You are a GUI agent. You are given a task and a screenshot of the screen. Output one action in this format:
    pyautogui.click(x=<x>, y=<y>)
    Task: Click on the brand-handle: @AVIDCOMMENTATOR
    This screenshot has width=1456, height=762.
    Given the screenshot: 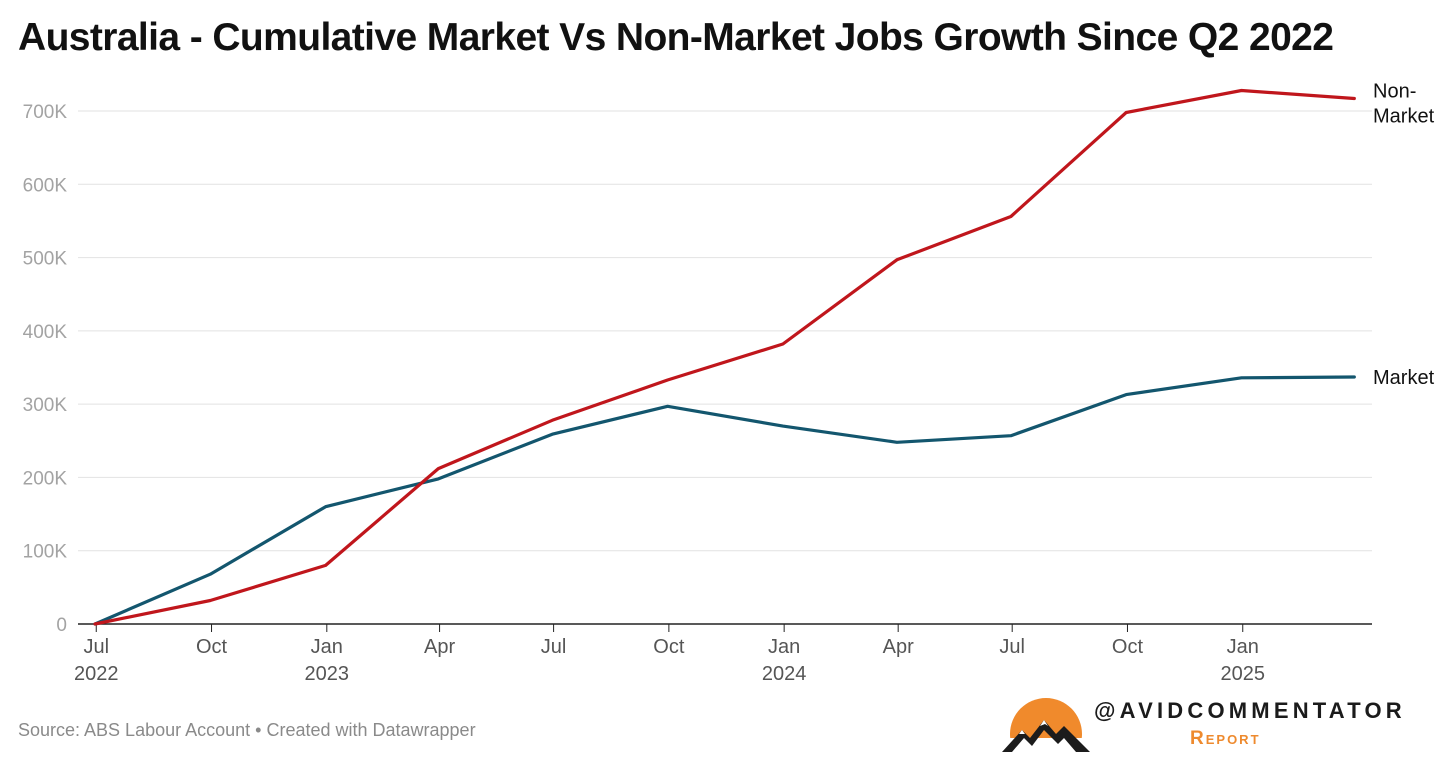 What is the action you would take?
    pyautogui.click(x=1250, y=710)
    